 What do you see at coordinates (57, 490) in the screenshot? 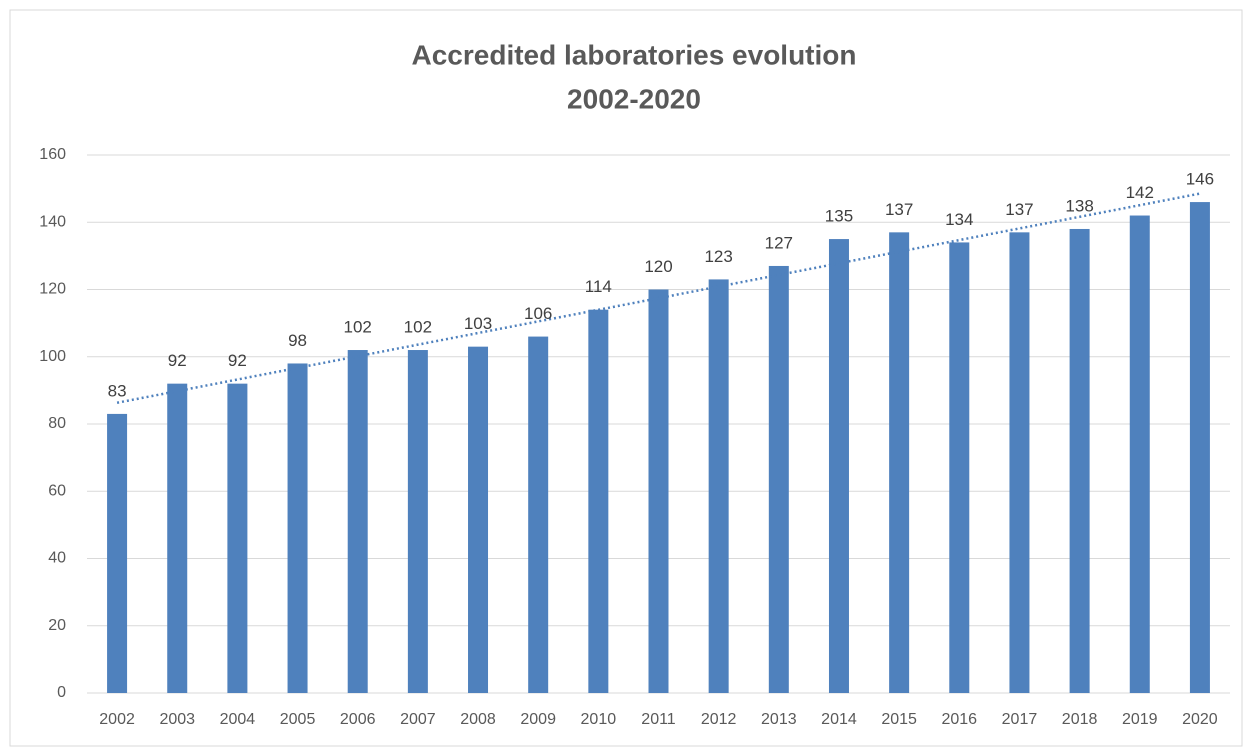
I see `y-tick-label: 60` at bounding box center [57, 490].